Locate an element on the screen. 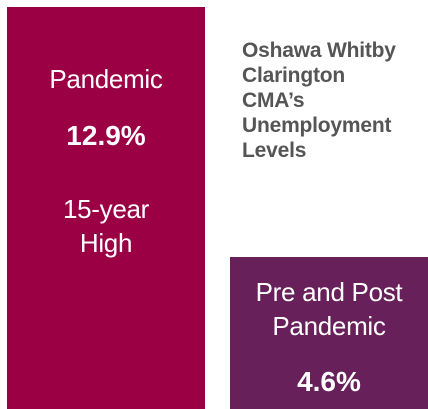 This screenshot has width=428, height=409. pre-post-value: 4.6% is located at coordinates (329, 381).